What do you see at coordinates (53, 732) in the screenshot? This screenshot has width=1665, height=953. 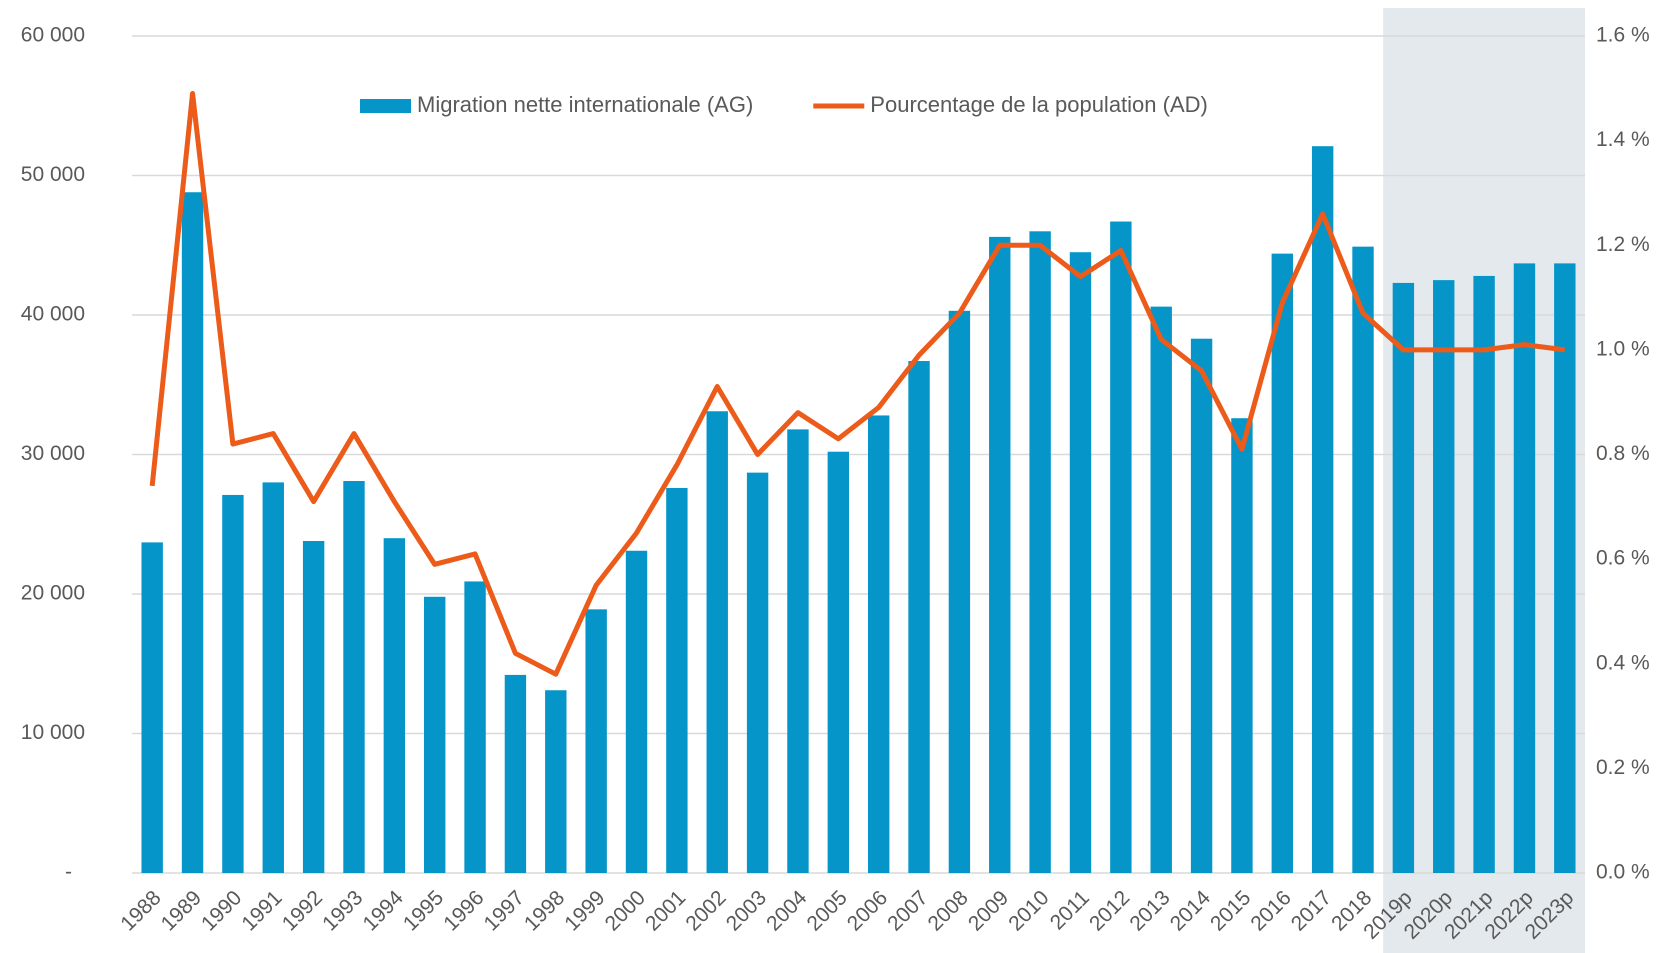 I see `y-tick-label: 10 000` at bounding box center [53, 732].